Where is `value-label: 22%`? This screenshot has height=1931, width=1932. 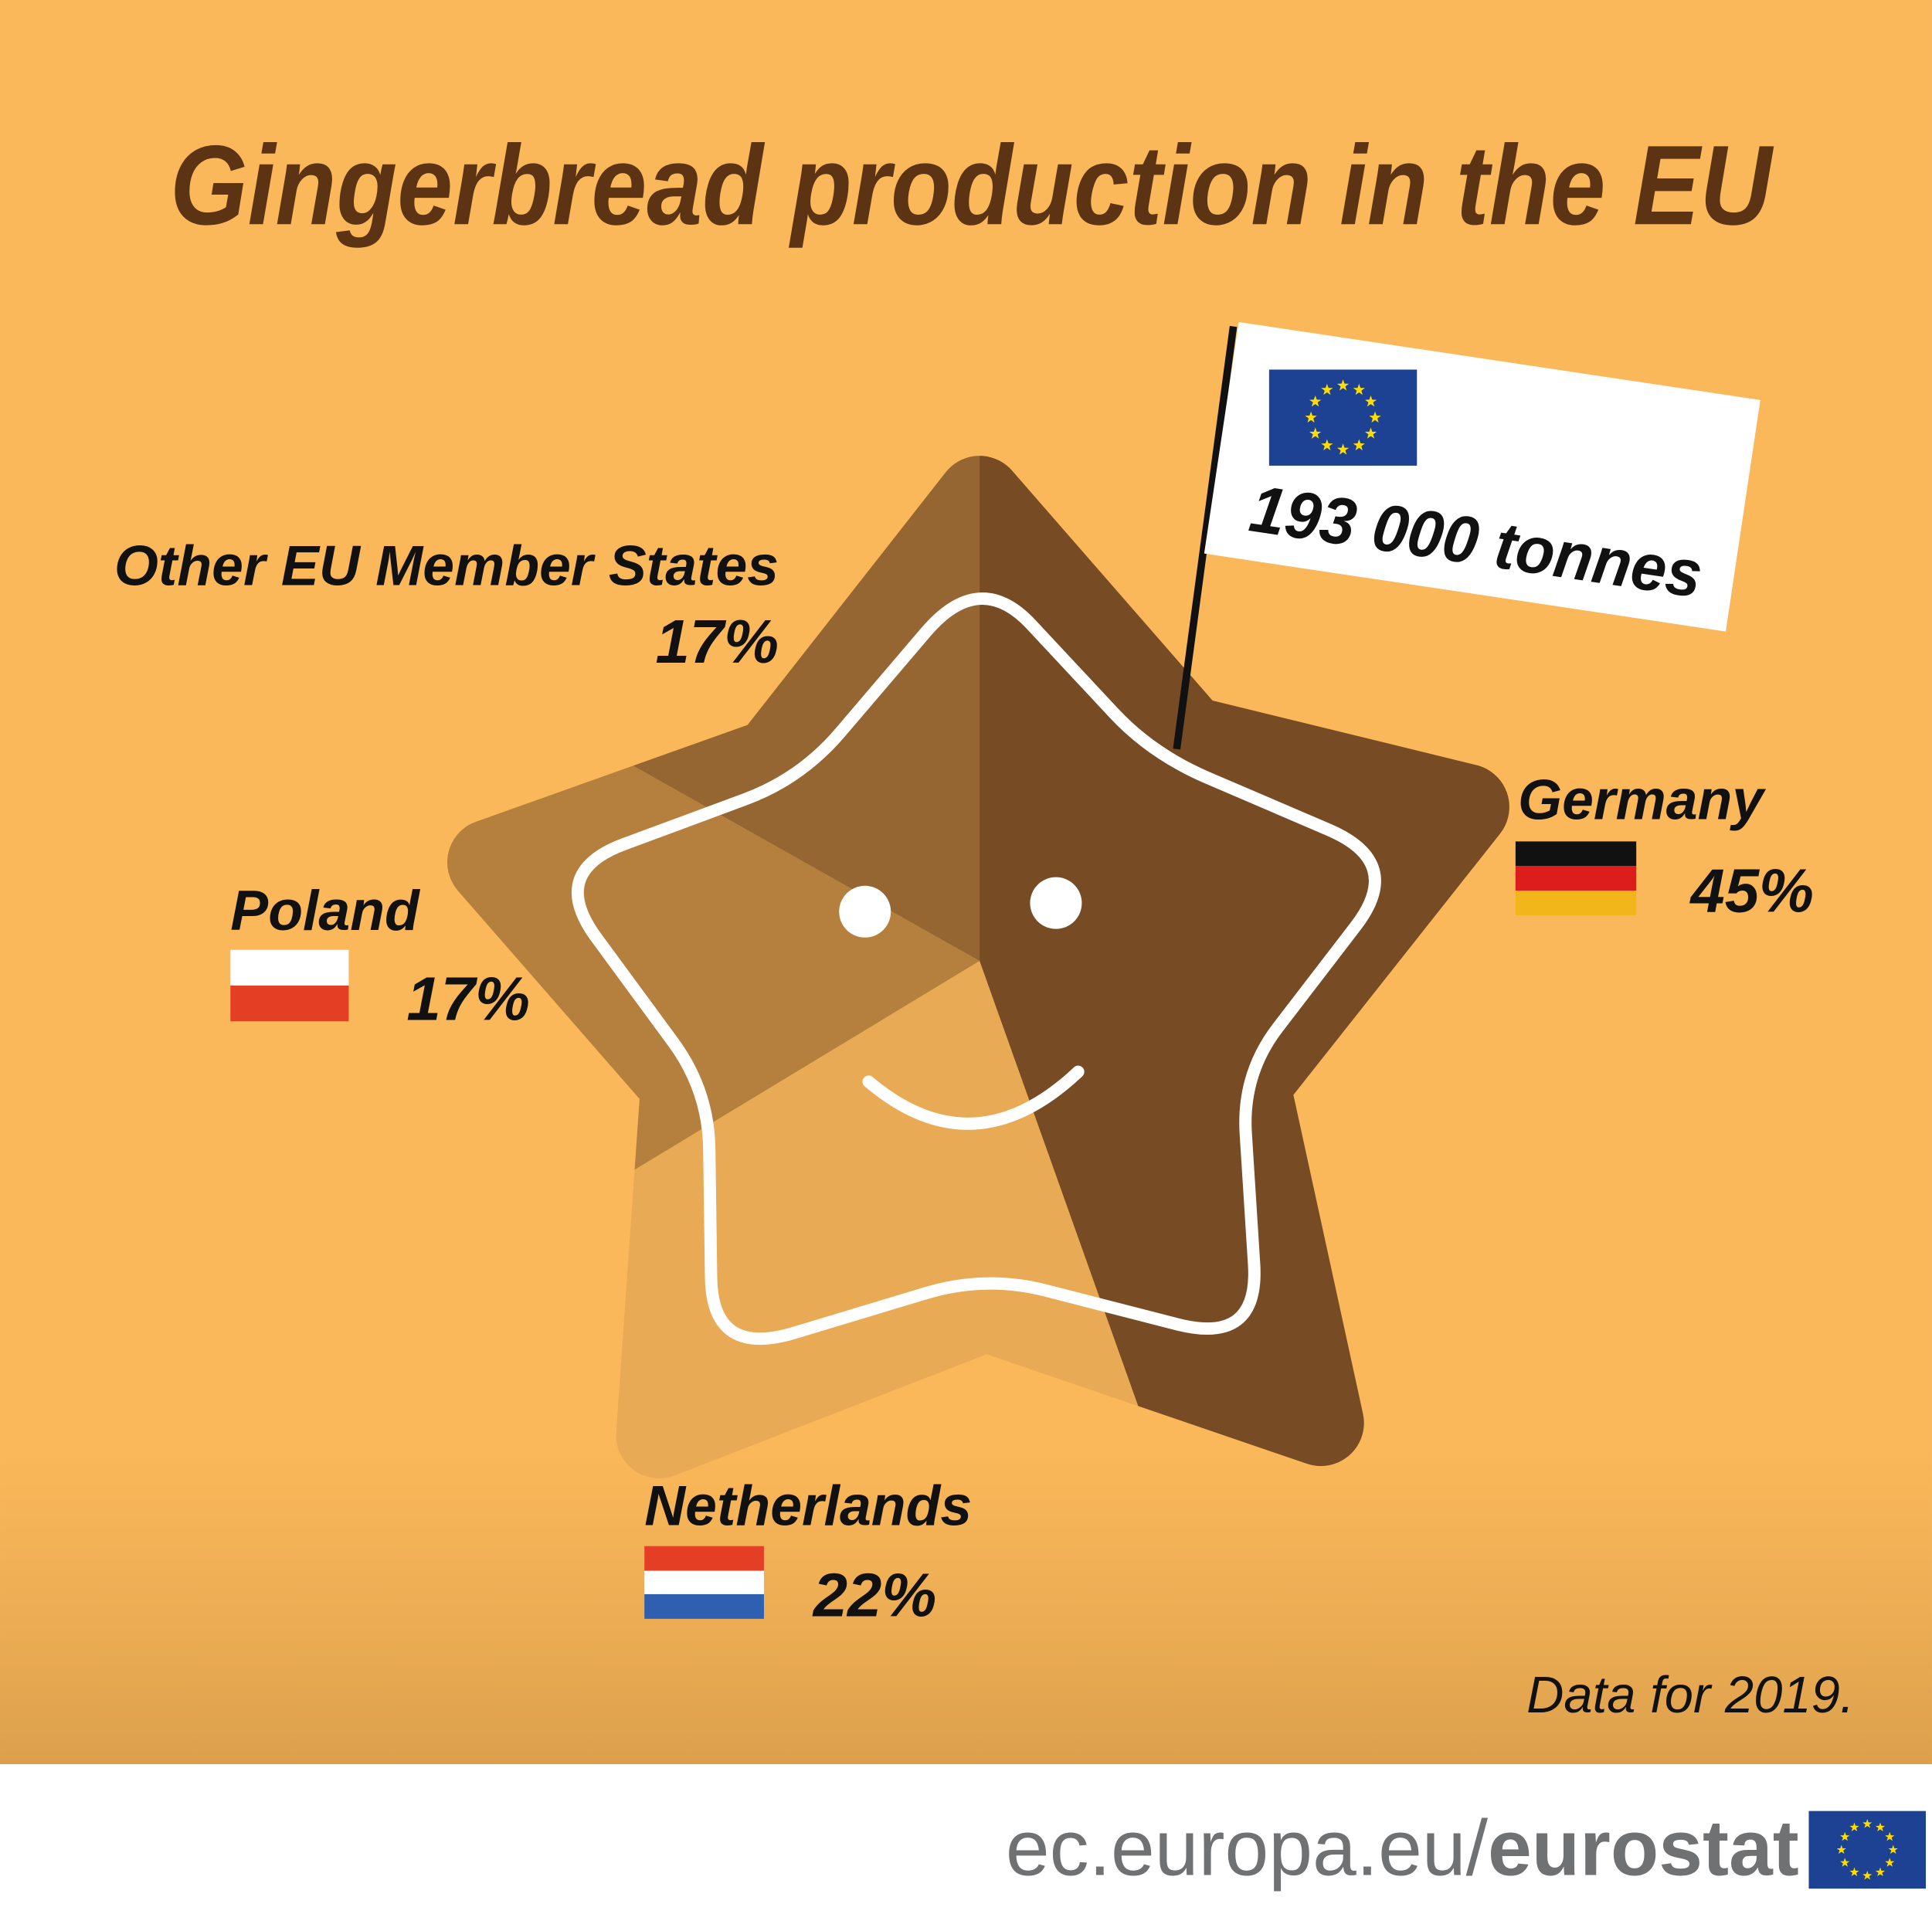 value-label: 22% is located at coordinates (875, 1595).